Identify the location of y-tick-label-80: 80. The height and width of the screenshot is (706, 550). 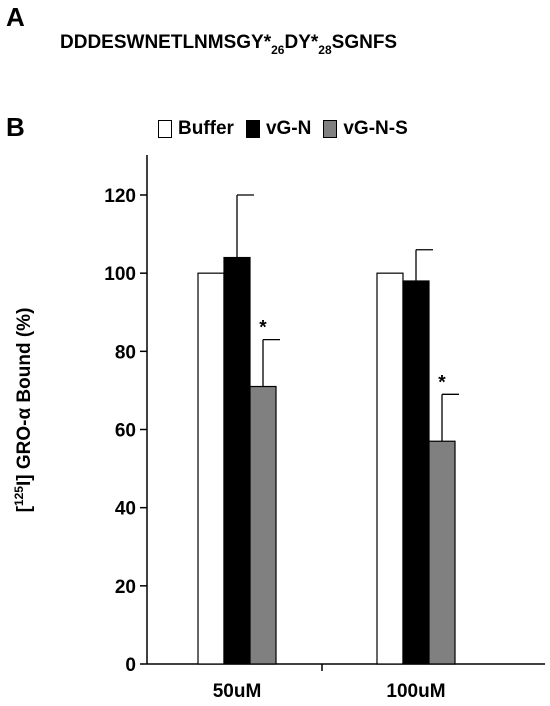
(125, 352).